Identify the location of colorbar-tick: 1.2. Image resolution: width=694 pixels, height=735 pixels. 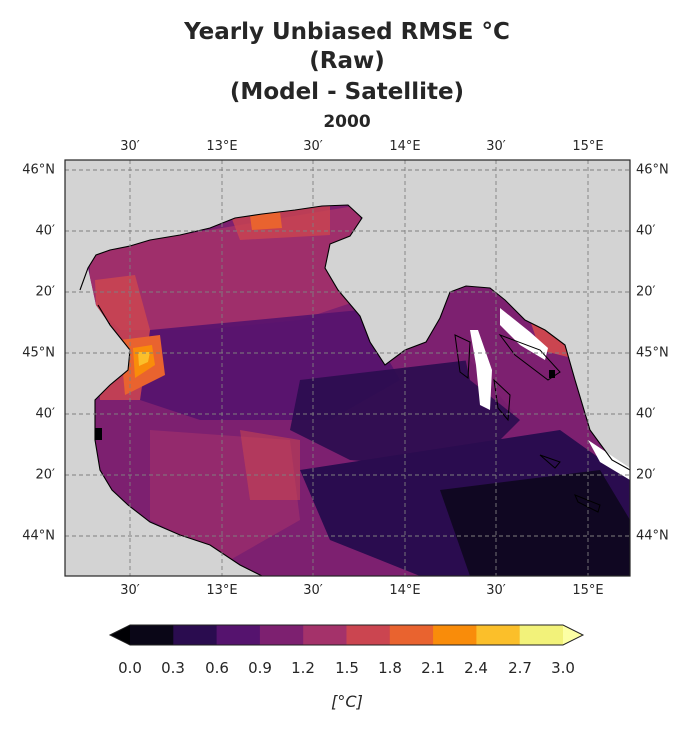
(303, 668).